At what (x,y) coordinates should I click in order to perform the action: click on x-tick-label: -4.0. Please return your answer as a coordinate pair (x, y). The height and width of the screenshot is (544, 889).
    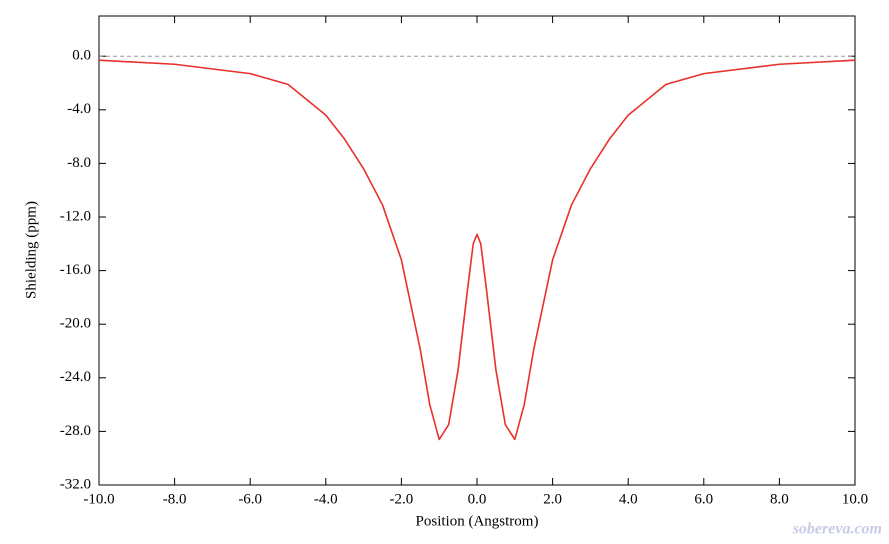
    Looking at the image, I should click on (326, 499).